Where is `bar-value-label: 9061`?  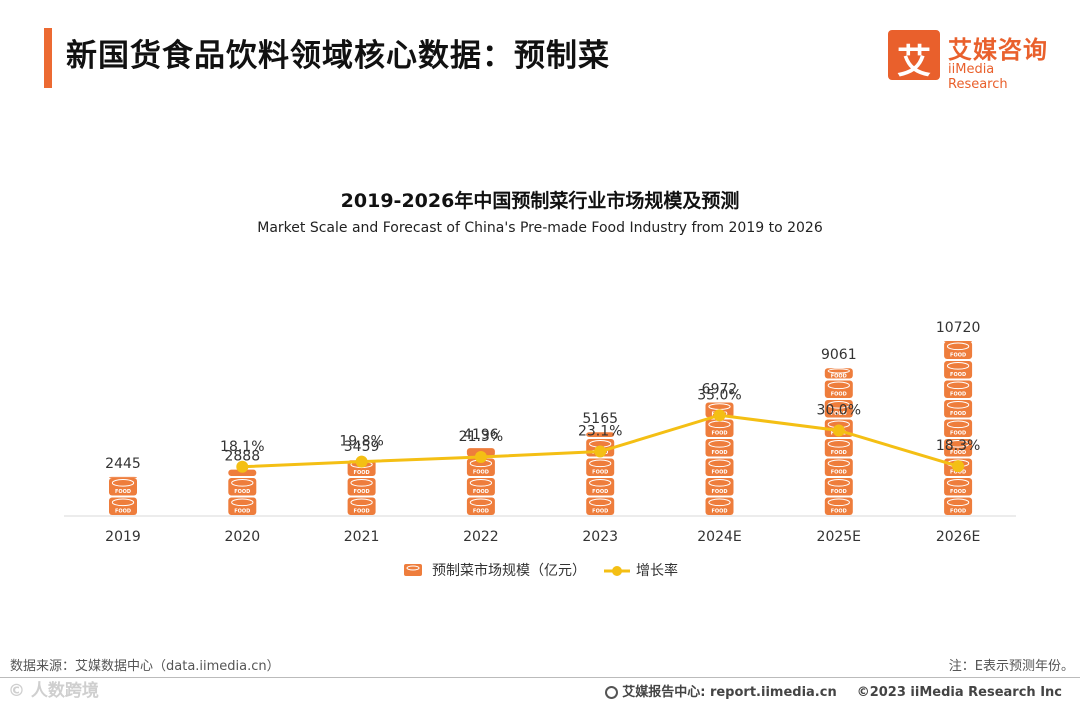 bar-value-label: 9061 is located at coordinates (839, 355).